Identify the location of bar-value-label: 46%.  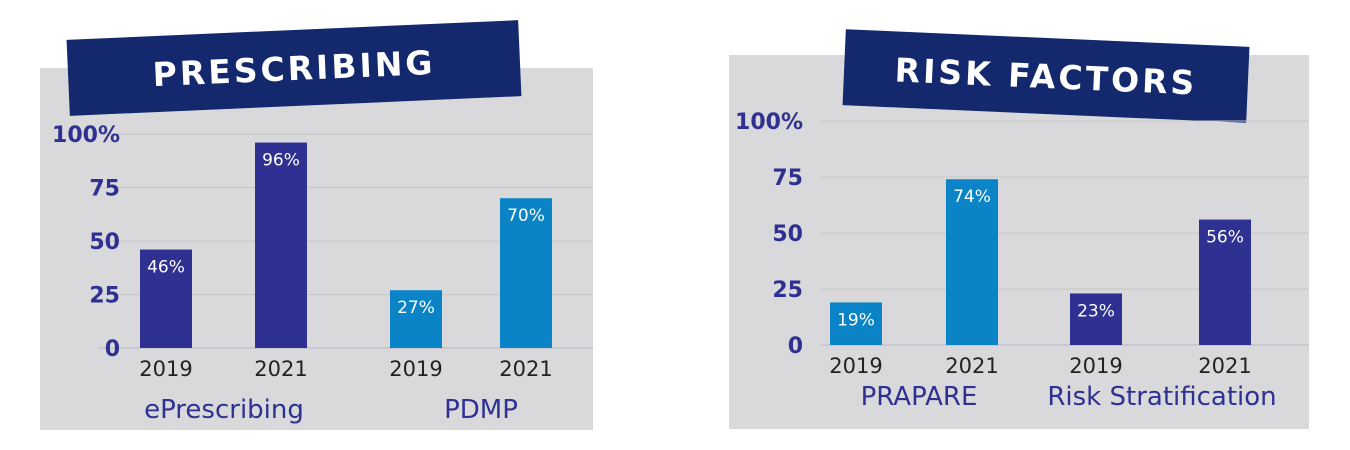
(166, 268).